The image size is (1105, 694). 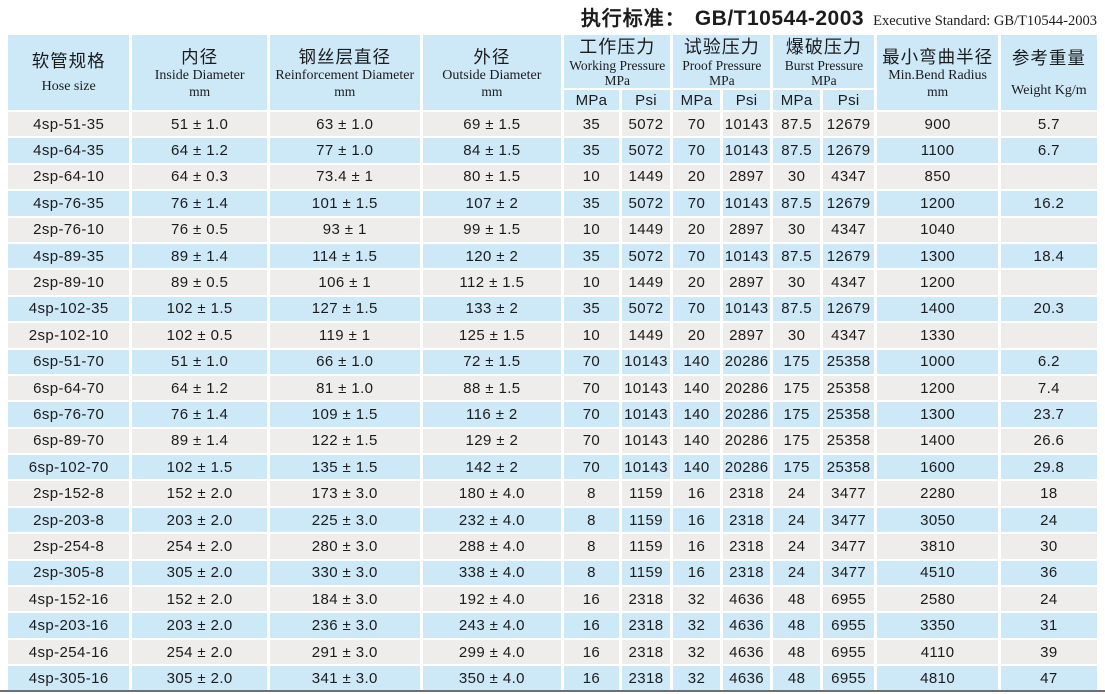 What do you see at coordinates (848, 177) in the screenshot?
I see `table-cell: 4347` at bounding box center [848, 177].